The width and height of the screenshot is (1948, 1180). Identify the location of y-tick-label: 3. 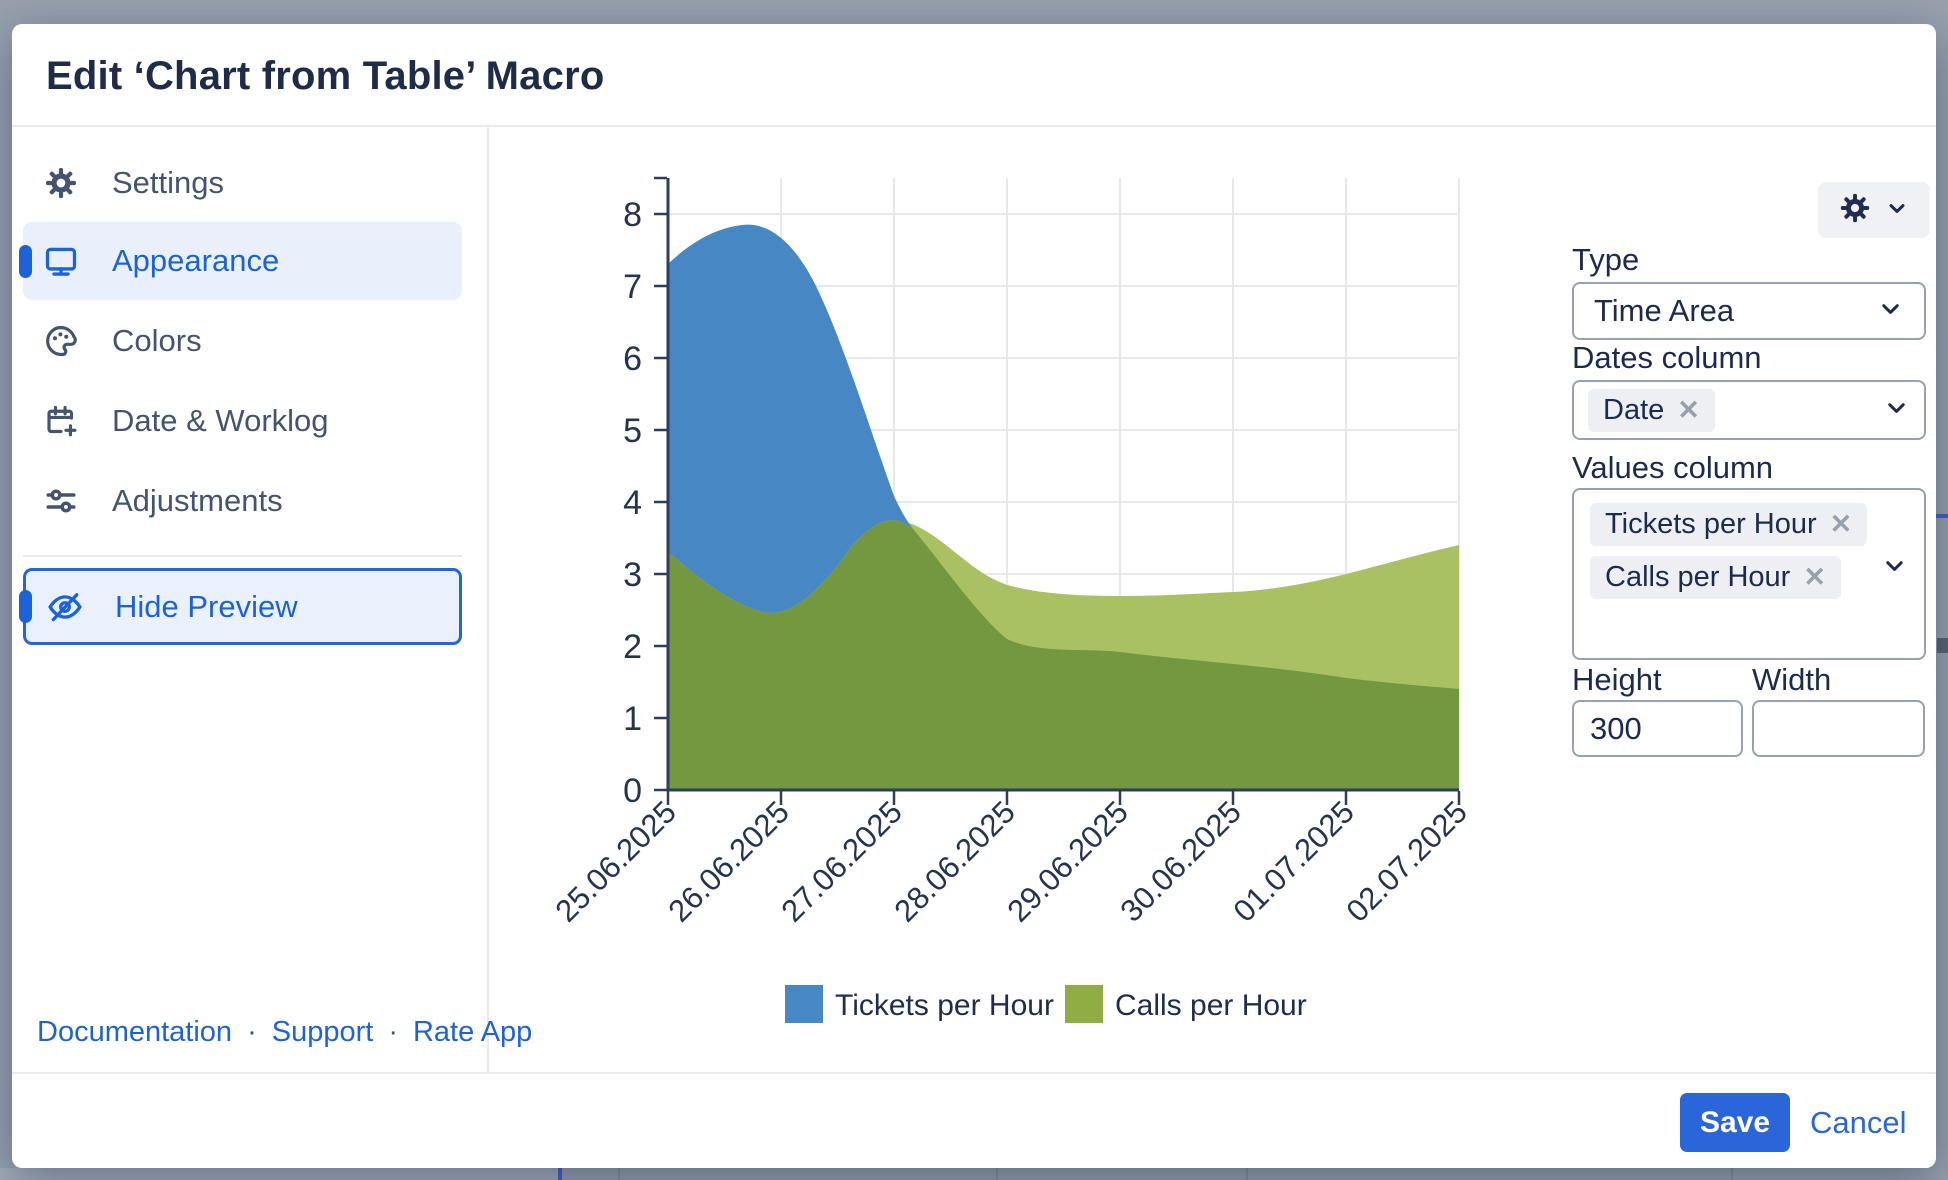
(632, 575).